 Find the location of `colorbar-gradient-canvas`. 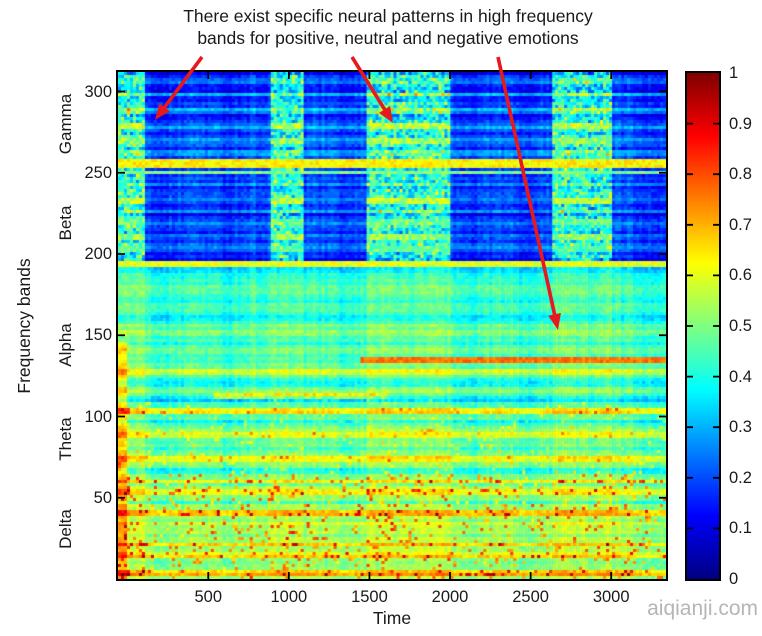

colorbar-gradient-canvas is located at coordinates (703, 326).